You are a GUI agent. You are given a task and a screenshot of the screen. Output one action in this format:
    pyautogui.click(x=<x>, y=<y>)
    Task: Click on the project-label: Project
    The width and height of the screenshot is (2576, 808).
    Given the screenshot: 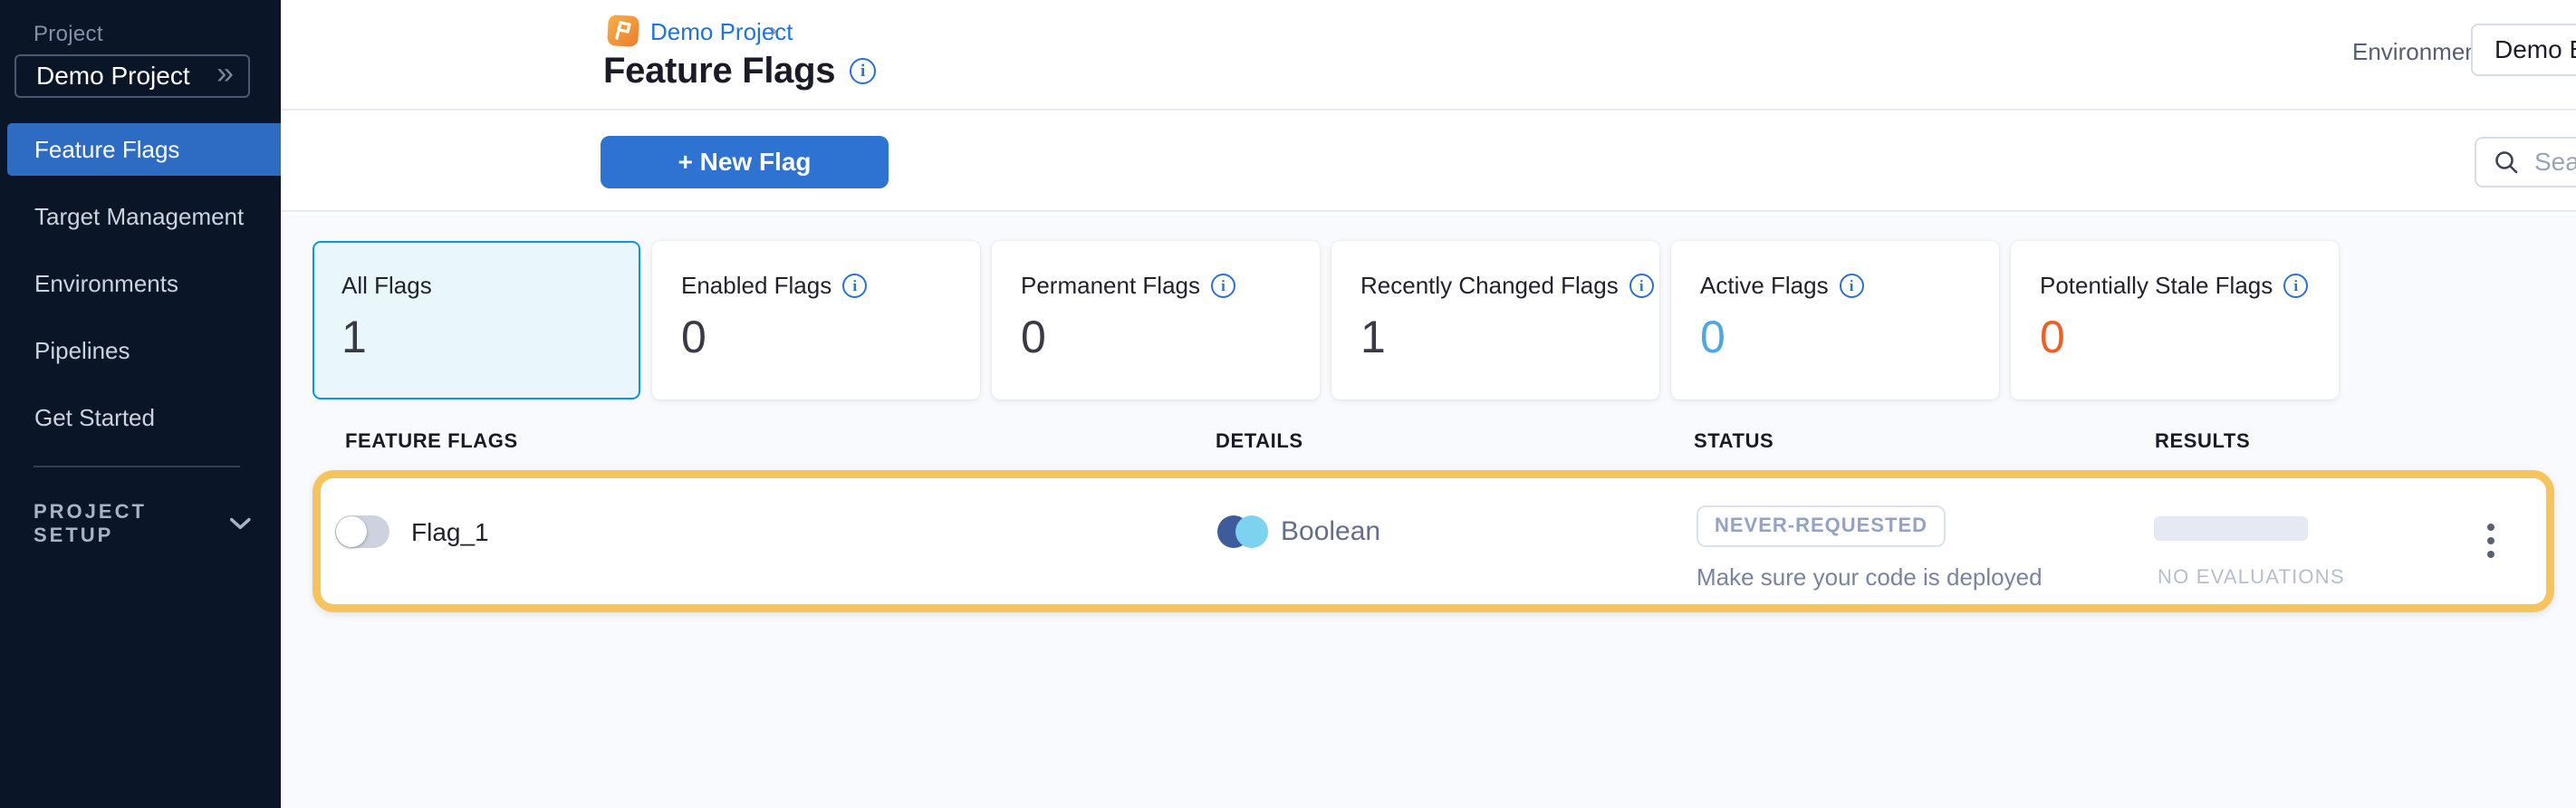 What is the action you would take?
    pyautogui.click(x=68, y=34)
    